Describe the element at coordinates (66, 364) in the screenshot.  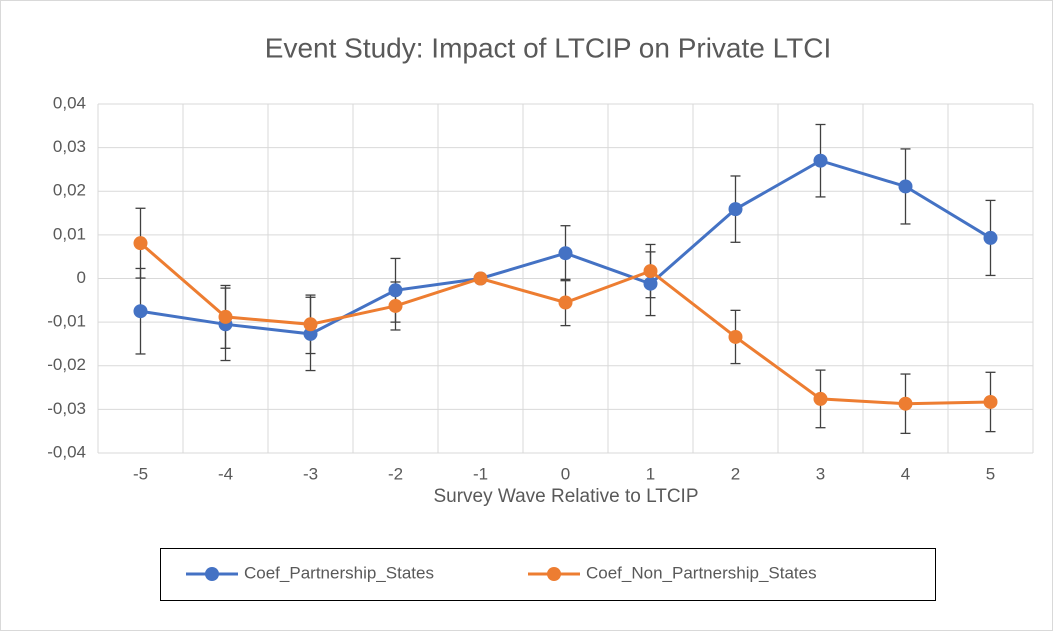
I see `y-tick-label: -0,02` at that location.